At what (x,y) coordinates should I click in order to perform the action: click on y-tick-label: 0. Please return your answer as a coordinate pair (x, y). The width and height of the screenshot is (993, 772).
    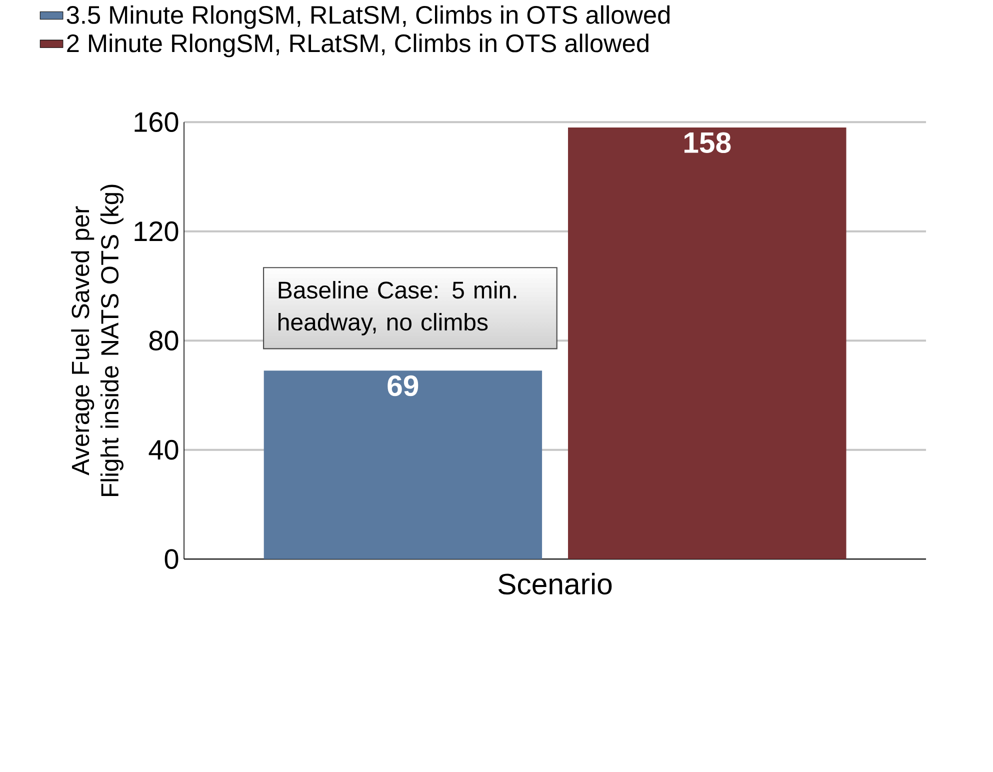
    Looking at the image, I should click on (171, 559).